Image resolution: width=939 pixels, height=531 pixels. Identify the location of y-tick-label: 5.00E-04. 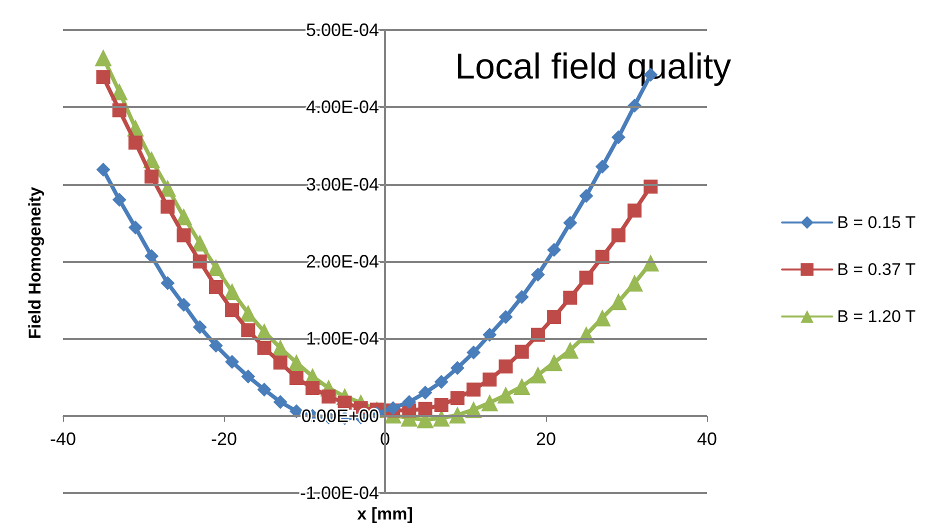
(342, 30).